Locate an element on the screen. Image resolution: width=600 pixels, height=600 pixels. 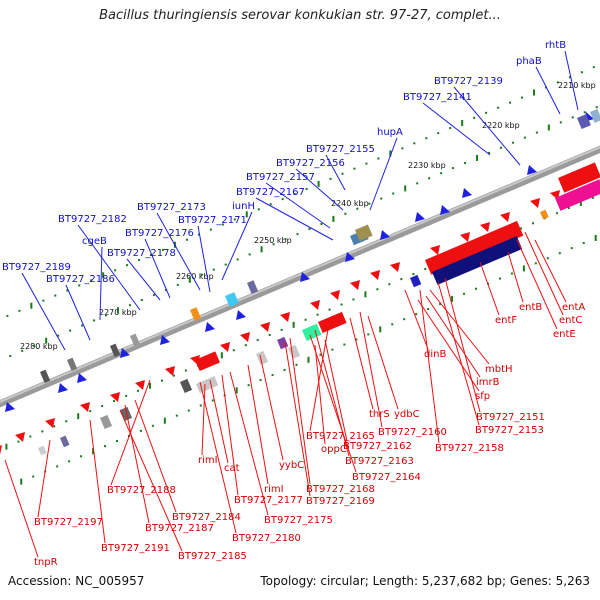
reverse-gene-label: sfp is located at coordinates (482, 396).